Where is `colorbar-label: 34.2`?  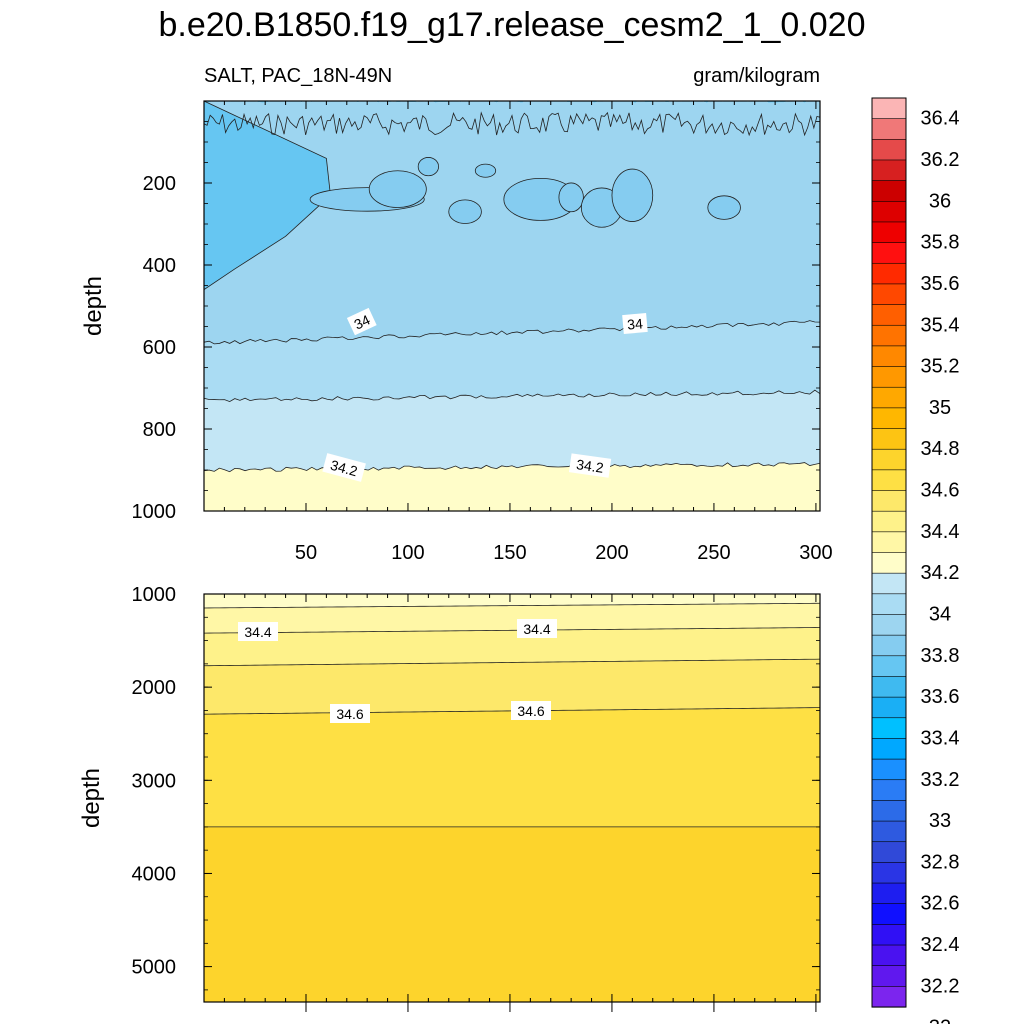
colorbar-label: 34.2 is located at coordinates (940, 573).